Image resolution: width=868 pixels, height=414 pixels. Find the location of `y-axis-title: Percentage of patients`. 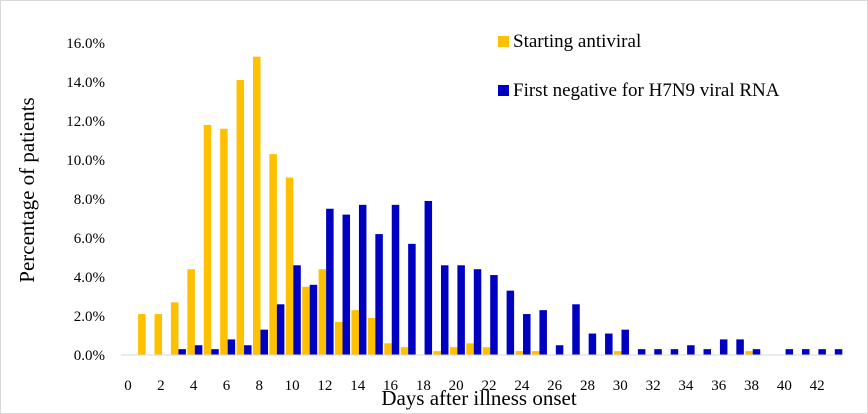

y-axis-title: Percentage of patients is located at coordinates (27, 189).